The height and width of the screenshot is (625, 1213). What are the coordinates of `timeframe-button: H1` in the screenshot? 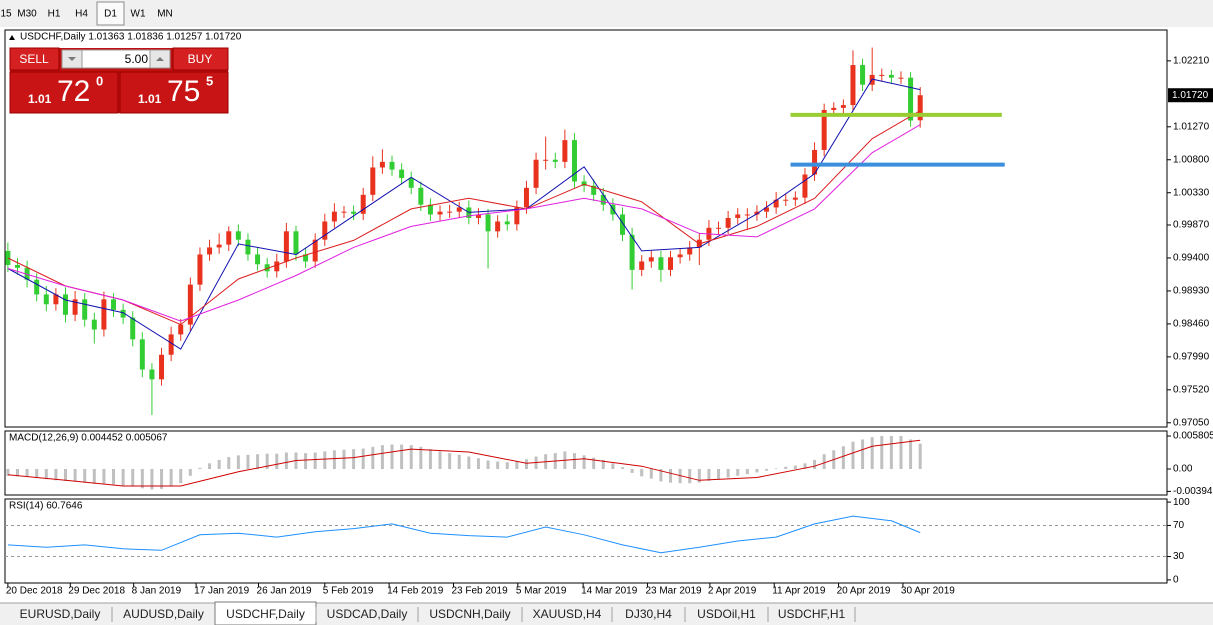 It's located at (54, 14).